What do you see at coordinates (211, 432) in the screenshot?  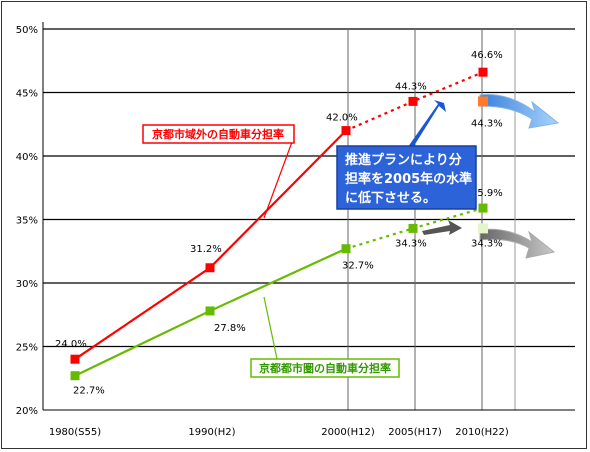 I see `x-tick-label: 1990(H2)` at bounding box center [211, 432].